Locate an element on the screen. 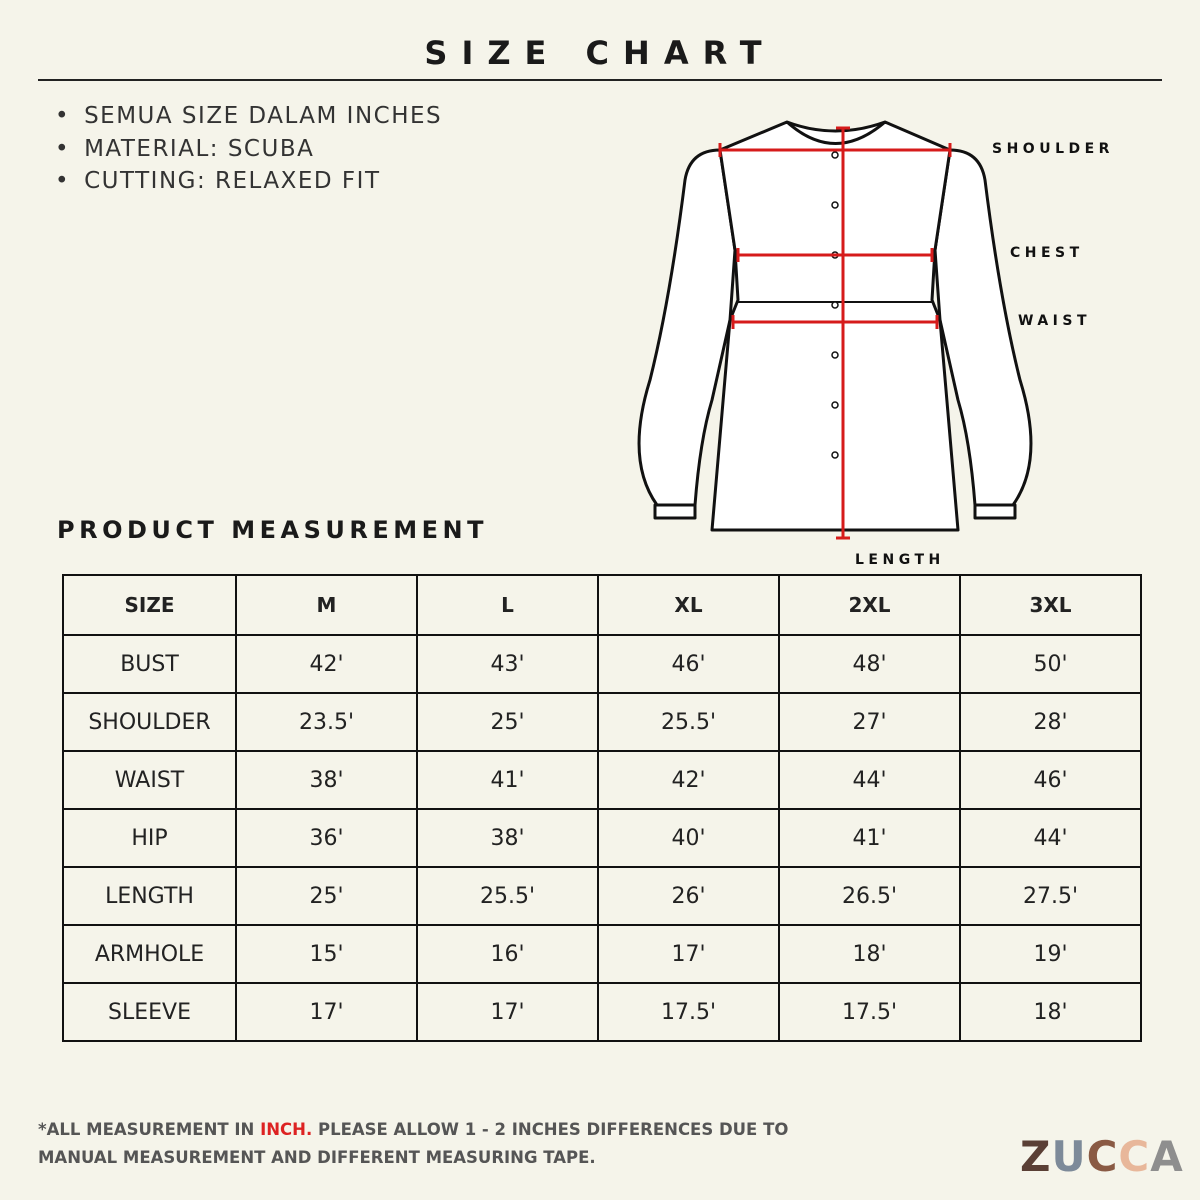 This screenshot has width=1200, height=1200. diagram-label: WAIST is located at coordinates (1054, 321).